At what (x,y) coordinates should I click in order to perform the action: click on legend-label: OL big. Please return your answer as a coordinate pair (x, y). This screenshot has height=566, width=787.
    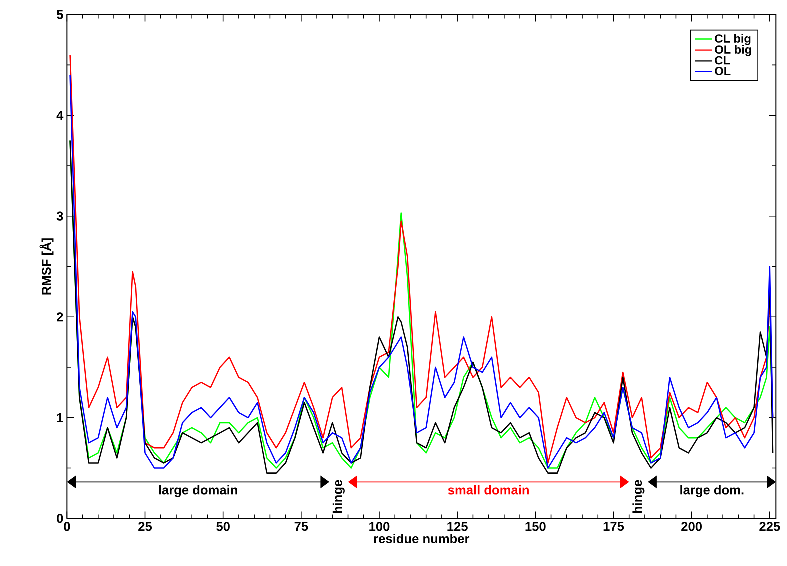
    Looking at the image, I should click on (733, 50).